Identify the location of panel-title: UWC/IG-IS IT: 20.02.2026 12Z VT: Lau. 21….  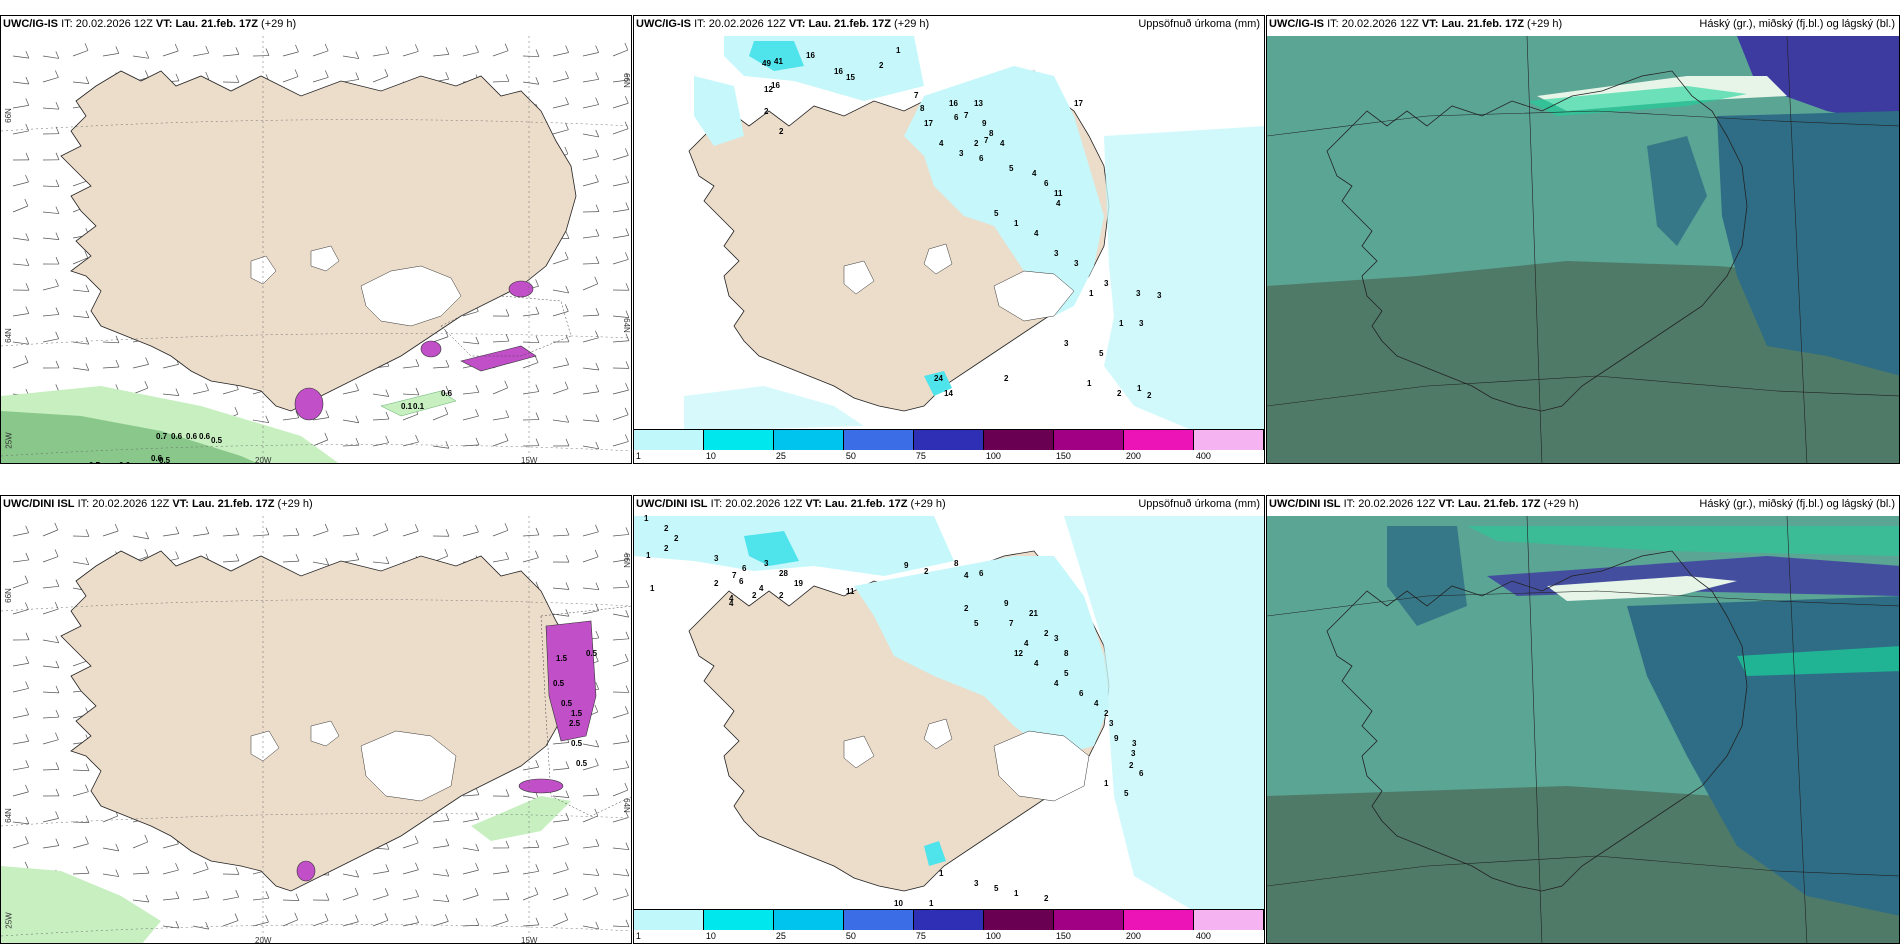
(783, 24).